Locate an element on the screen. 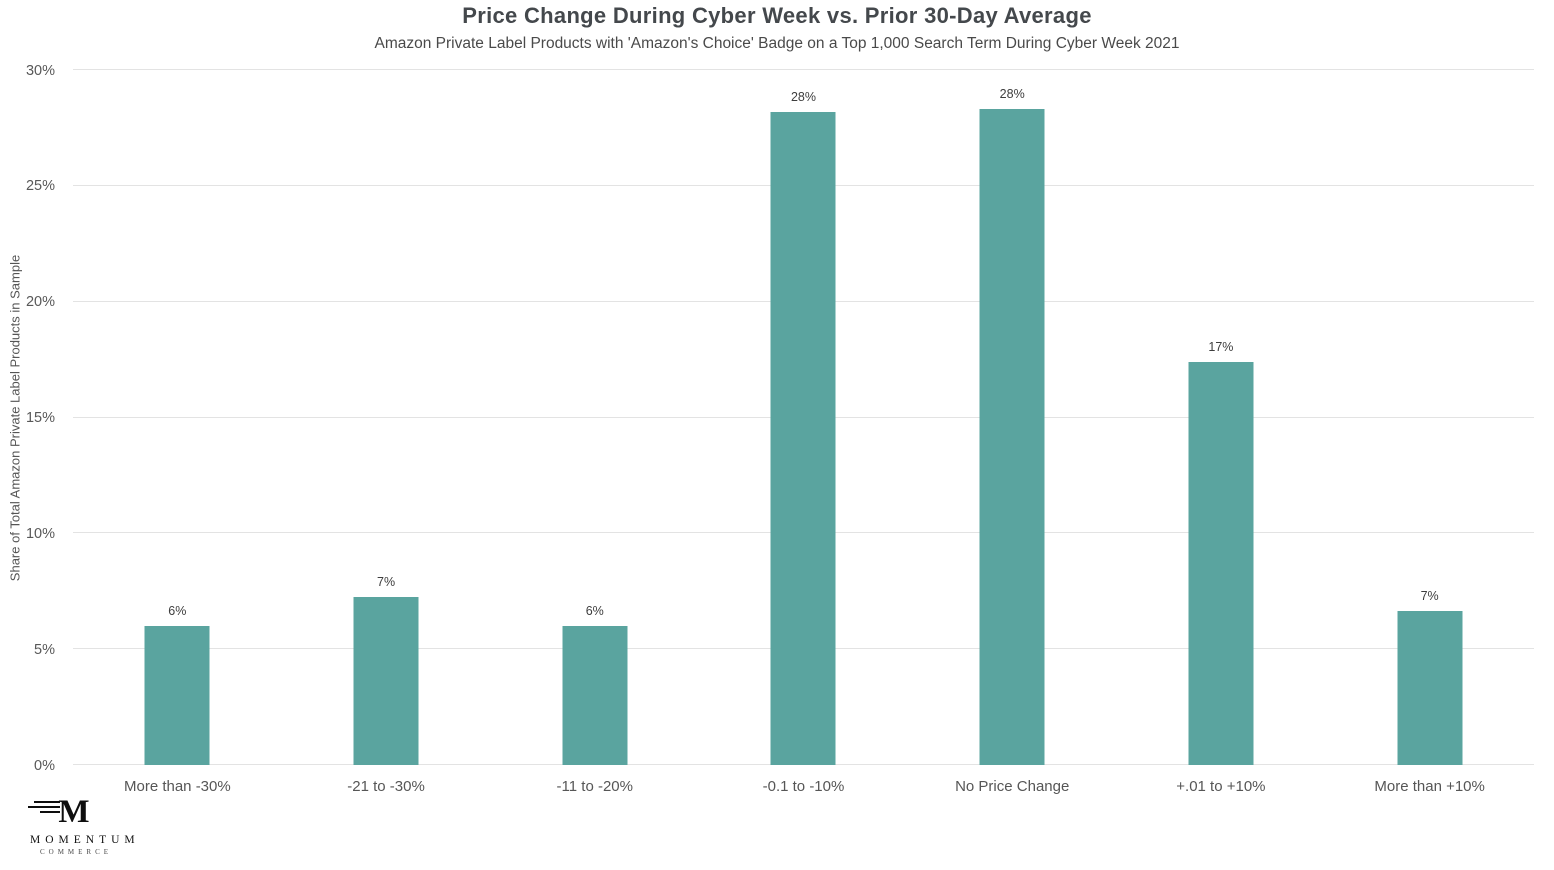 This screenshot has height=870, width=1554. bar-value-label: 17% is located at coordinates (1221, 346).